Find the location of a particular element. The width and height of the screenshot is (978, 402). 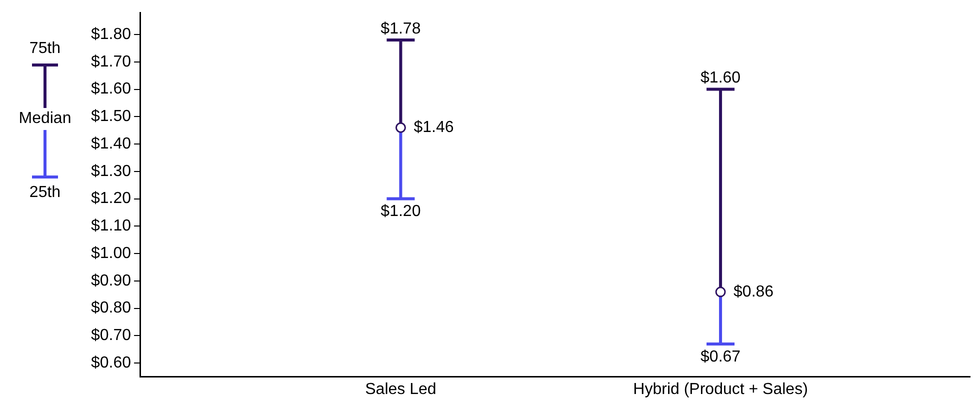

data-label: $1.46 is located at coordinates (434, 127).